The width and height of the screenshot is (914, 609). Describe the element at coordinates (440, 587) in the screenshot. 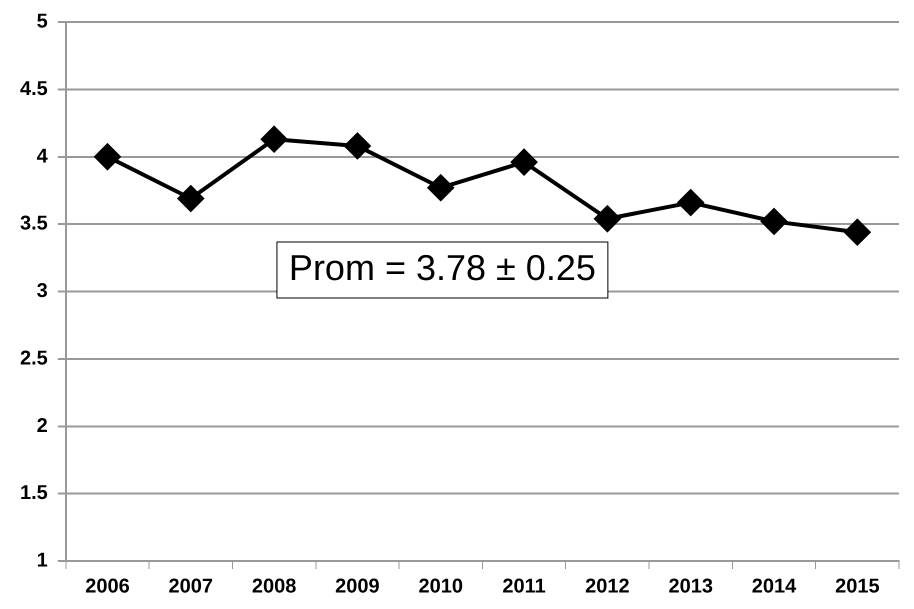

I see `x-tick-label: 2010` at that location.